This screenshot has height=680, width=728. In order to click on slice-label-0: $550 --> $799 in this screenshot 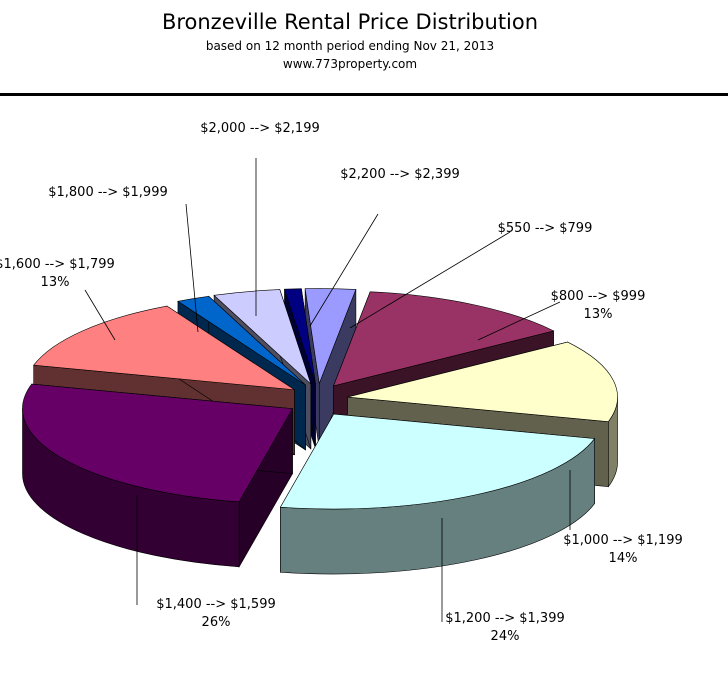, I will do `click(545, 228)`.